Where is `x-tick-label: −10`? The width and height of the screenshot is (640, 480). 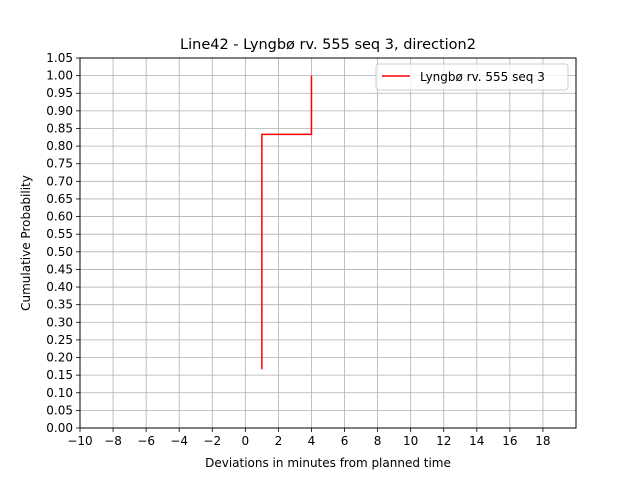
x-tick-label: −10 is located at coordinates (79, 441).